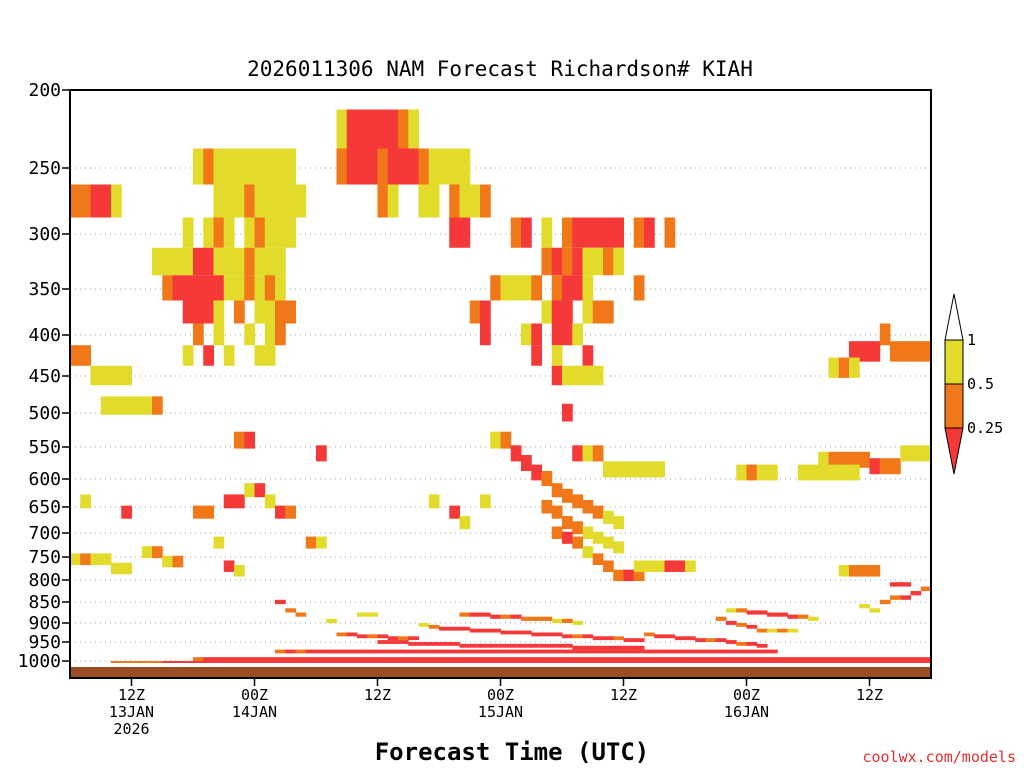  I want to click on x-tick-label: 12Z, so click(869, 695).